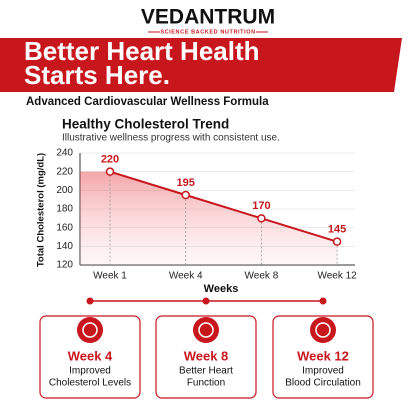 The width and height of the screenshot is (416, 416). Describe the element at coordinates (64, 190) in the screenshot. I see `y-tick-label: 200` at that location.